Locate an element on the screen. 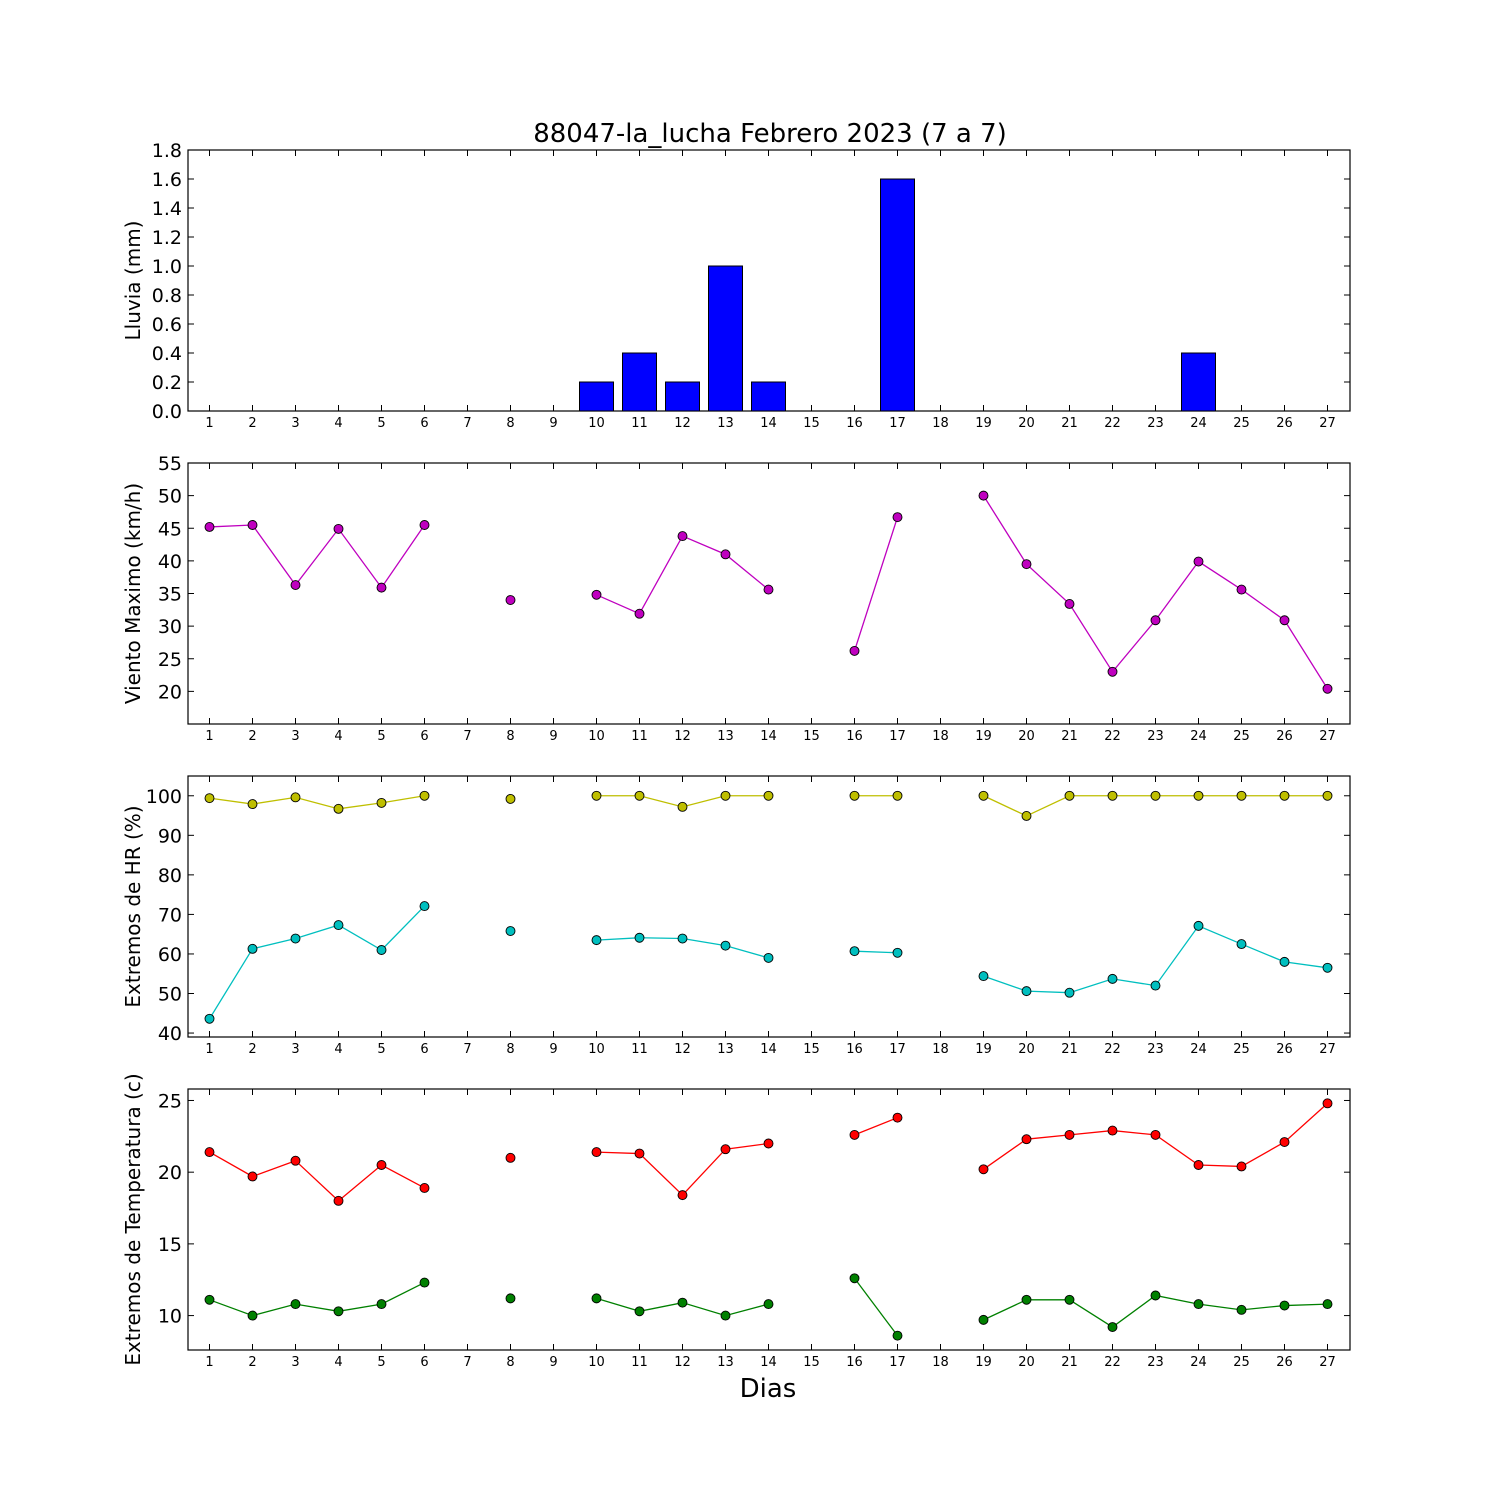  y-tick-label: 1.2 is located at coordinates (167, 238).